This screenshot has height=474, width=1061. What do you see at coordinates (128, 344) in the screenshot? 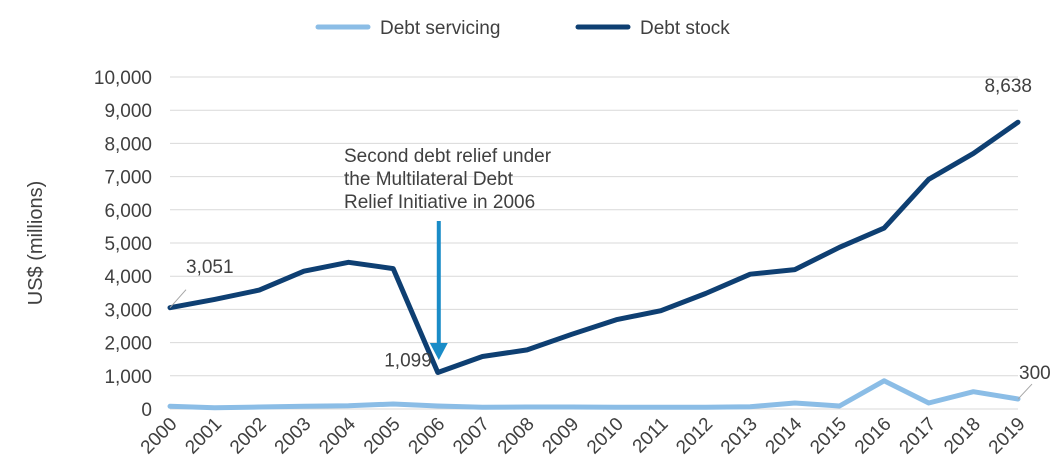
I see `y-tick-label: 2,000` at bounding box center [128, 344].